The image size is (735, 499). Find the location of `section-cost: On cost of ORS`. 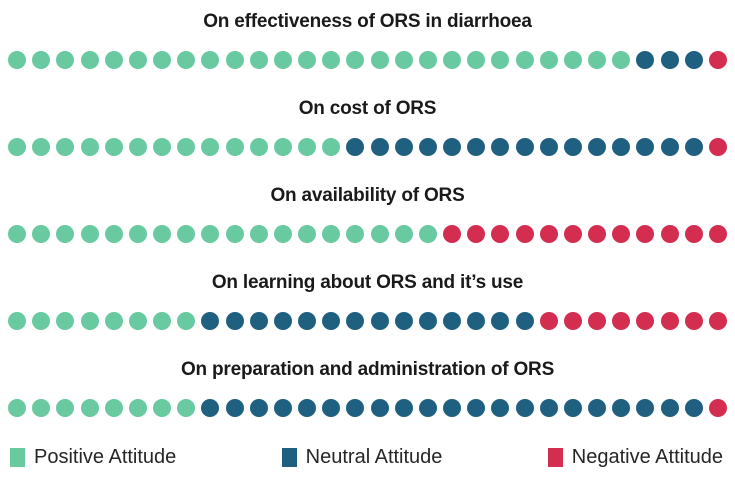

section-cost: On cost of ORS is located at coordinates (367, 126).